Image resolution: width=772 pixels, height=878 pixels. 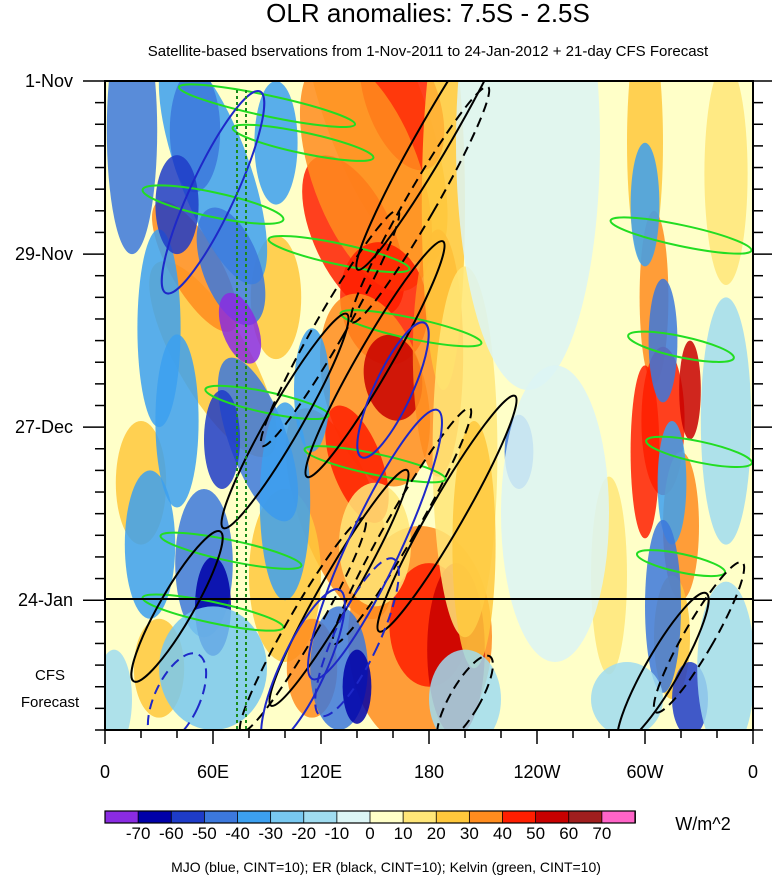 What do you see at coordinates (535, 833) in the screenshot?
I see `colorbar-tick-label: 50` at bounding box center [535, 833].